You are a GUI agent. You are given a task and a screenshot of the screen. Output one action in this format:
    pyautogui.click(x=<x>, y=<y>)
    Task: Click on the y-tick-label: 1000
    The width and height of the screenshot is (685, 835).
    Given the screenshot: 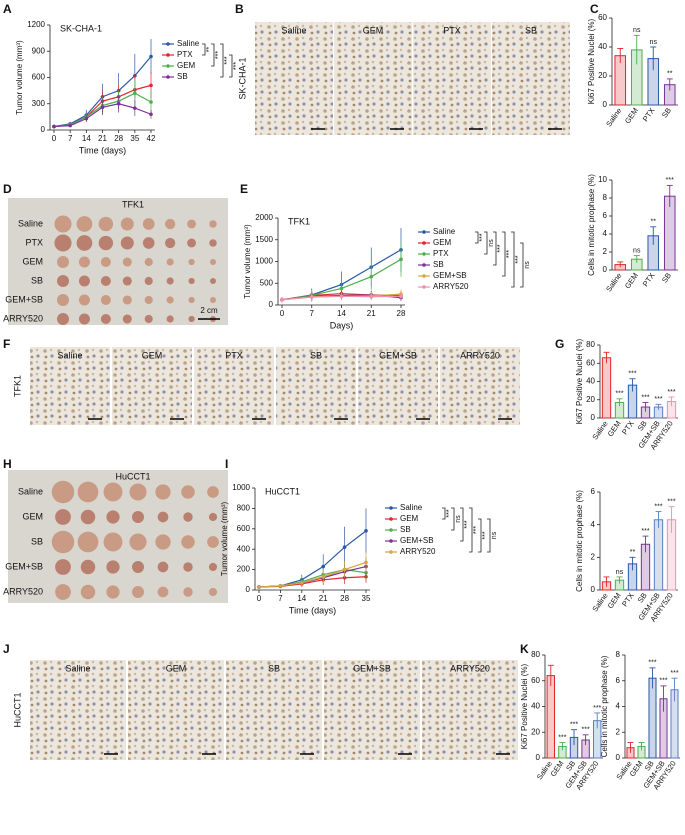 What is the action you would take?
    pyautogui.click(x=264, y=261)
    